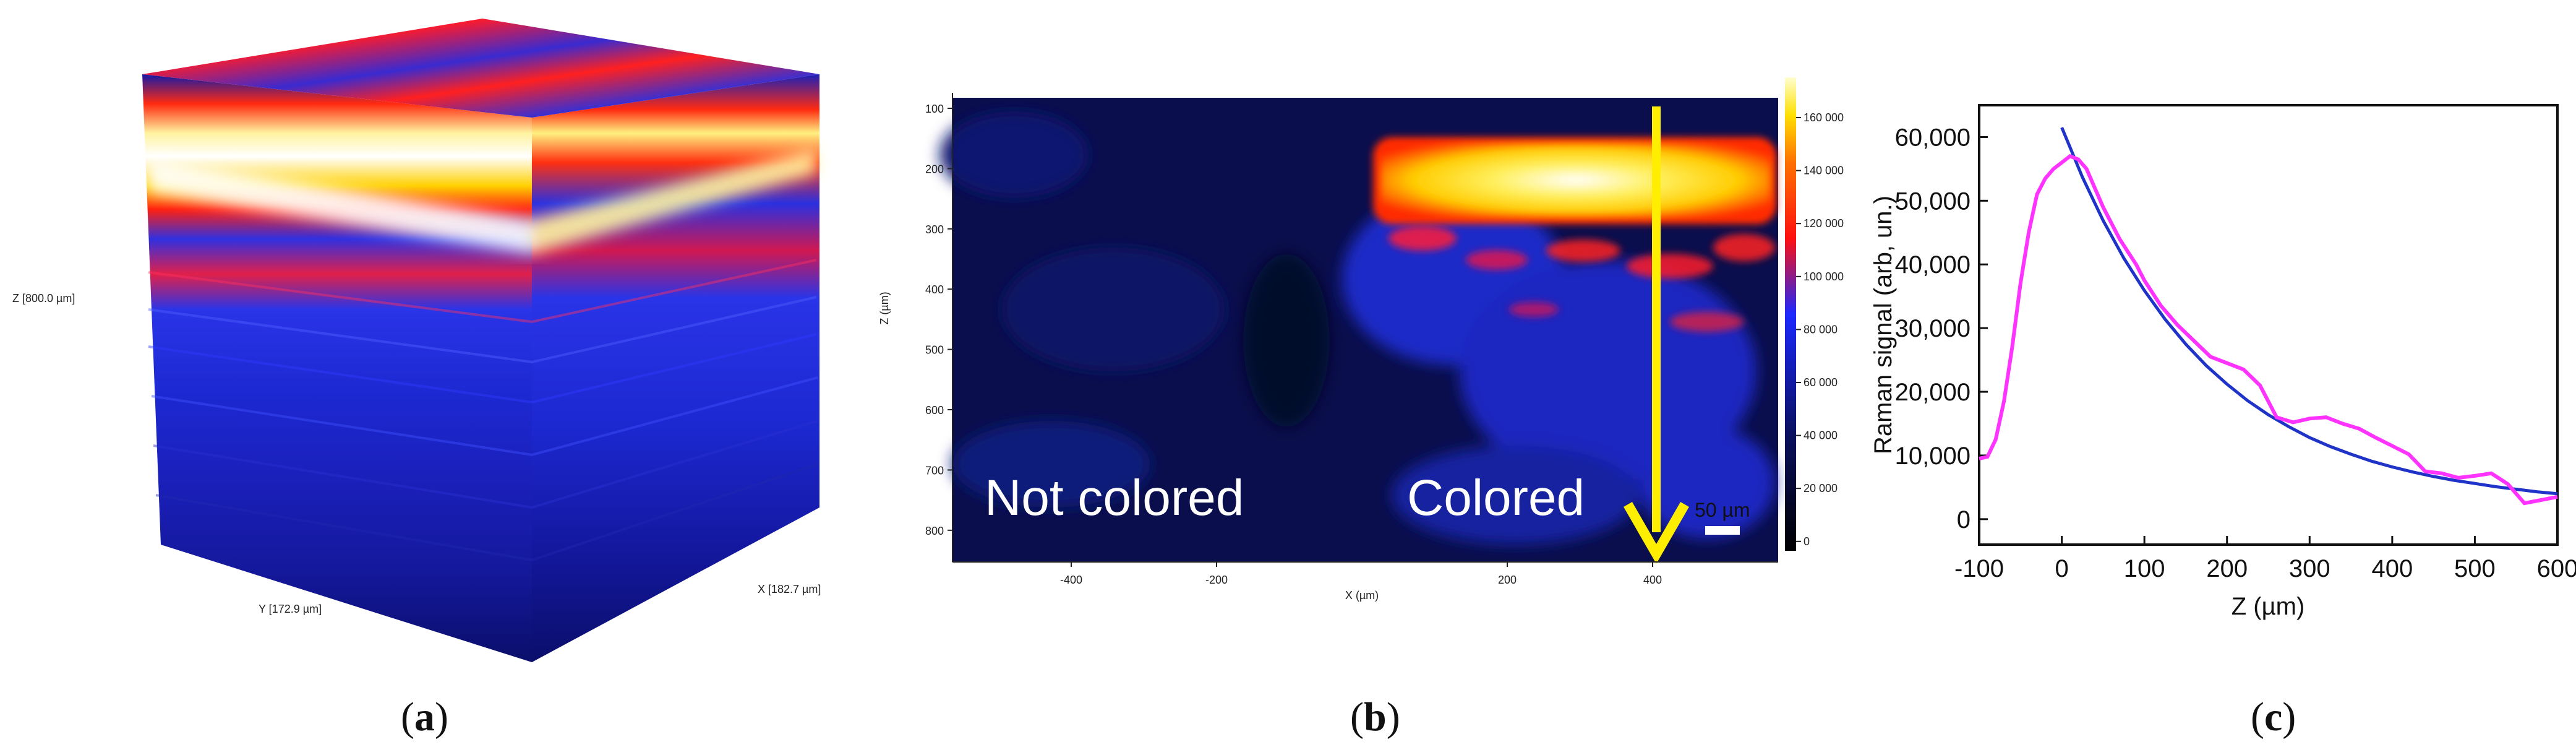 The image size is (2576, 747). I want to click on heatmap-red-speckle, so click(1582, 279).